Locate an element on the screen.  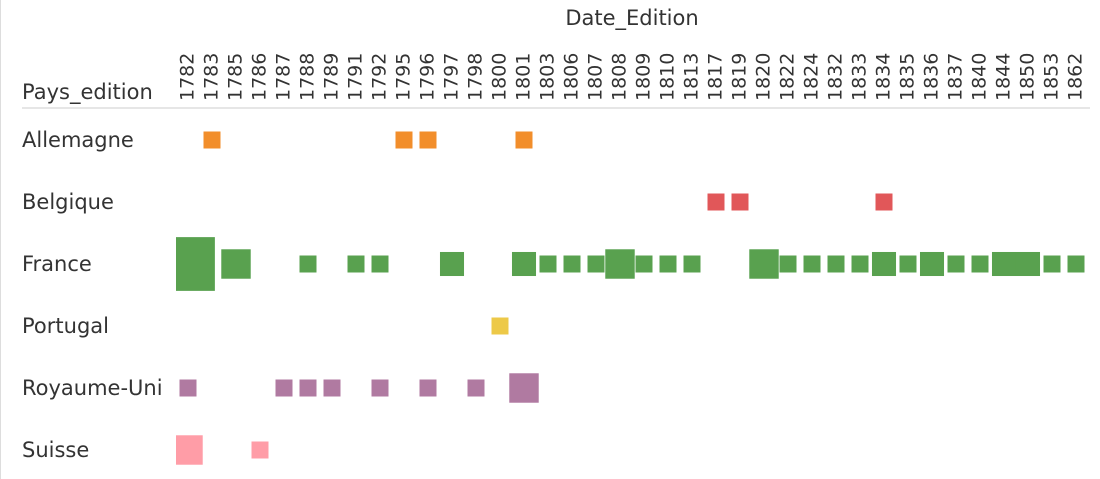
column-label: 1788 is located at coordinates (308, 77).